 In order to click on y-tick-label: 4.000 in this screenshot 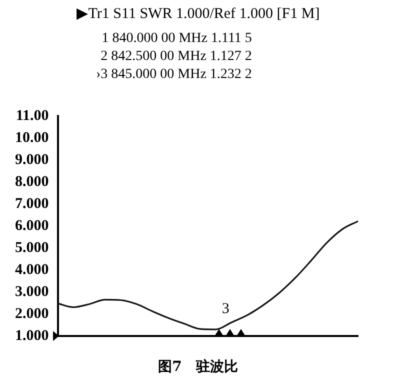, I will do `click(32, 270)`.